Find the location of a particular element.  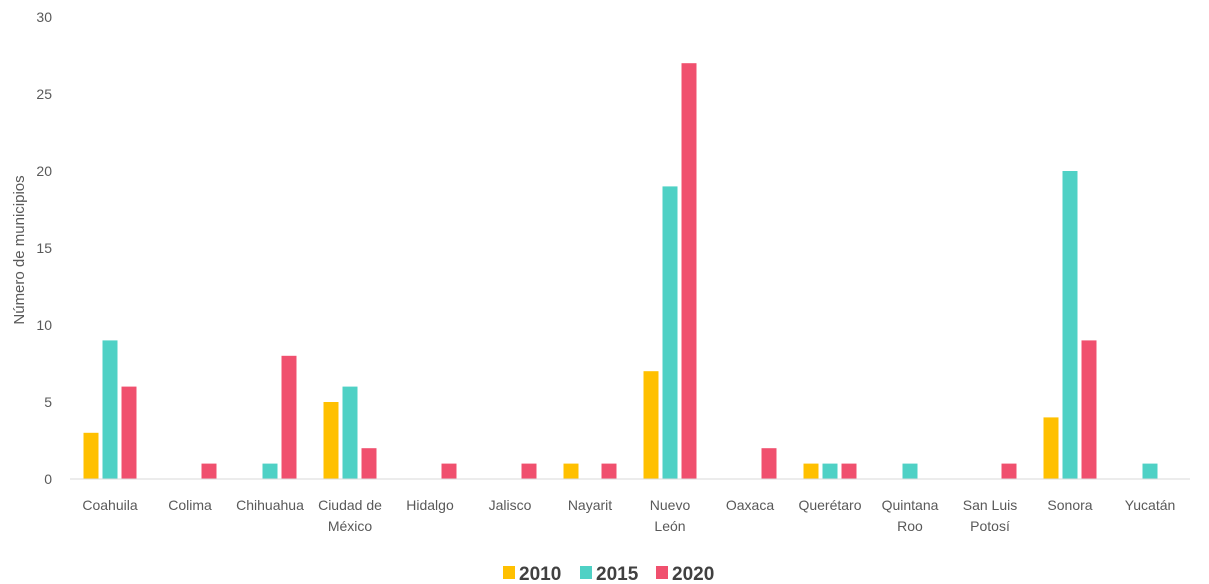

x-category-label: Ciudad de is located at coordinates (350, 505).